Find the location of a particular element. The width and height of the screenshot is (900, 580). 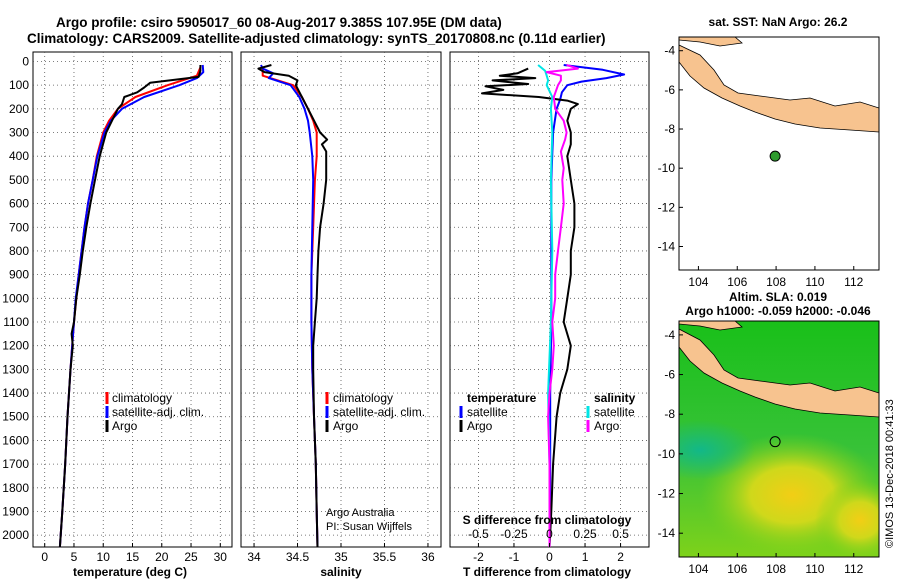

s-tick-label: 0.25 is located at coordinates (585, 534).